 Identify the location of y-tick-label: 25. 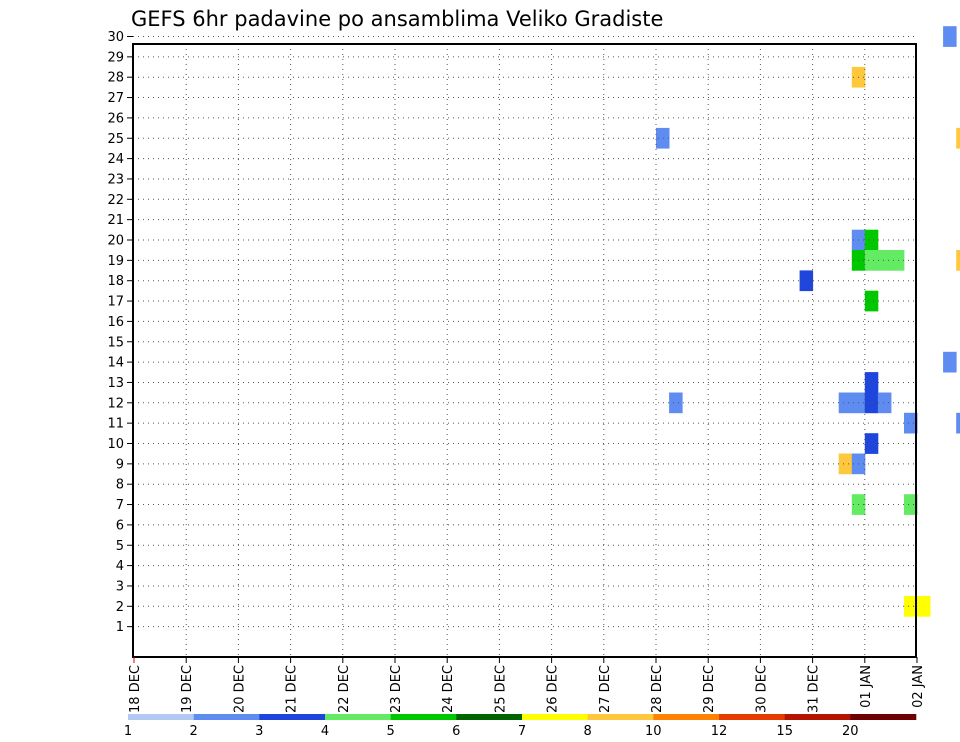
(115, 139).